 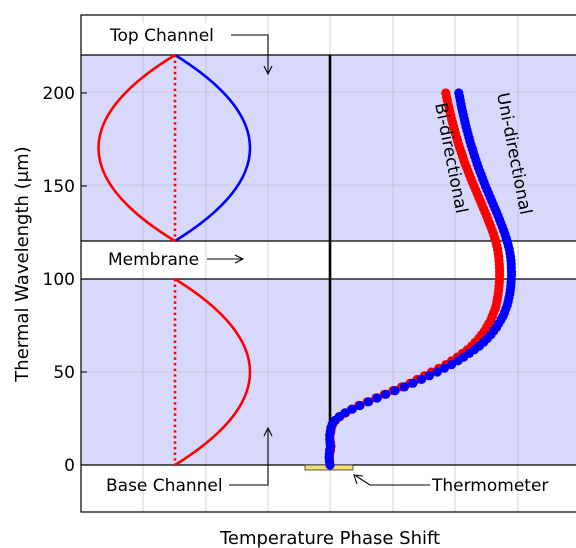 I want to click on top-channel-label: Top Channel, so click(x=161, y=36).